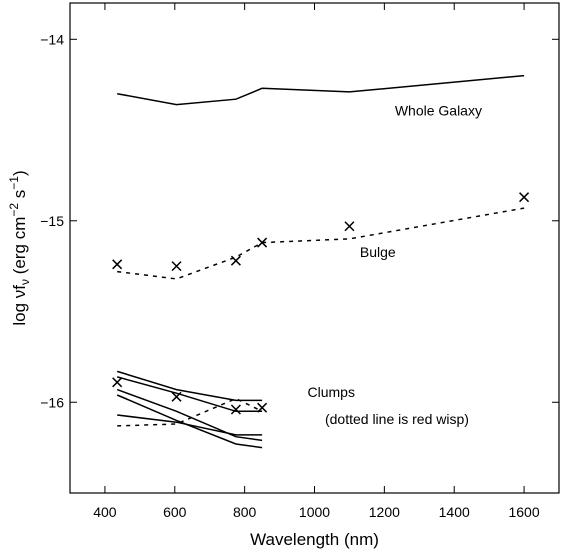 Image resolution: width=565 pixels, height=553 pixels. I want to click on y-axis-label: log νfν (erg cm−2 s−1), so click(19, 247).